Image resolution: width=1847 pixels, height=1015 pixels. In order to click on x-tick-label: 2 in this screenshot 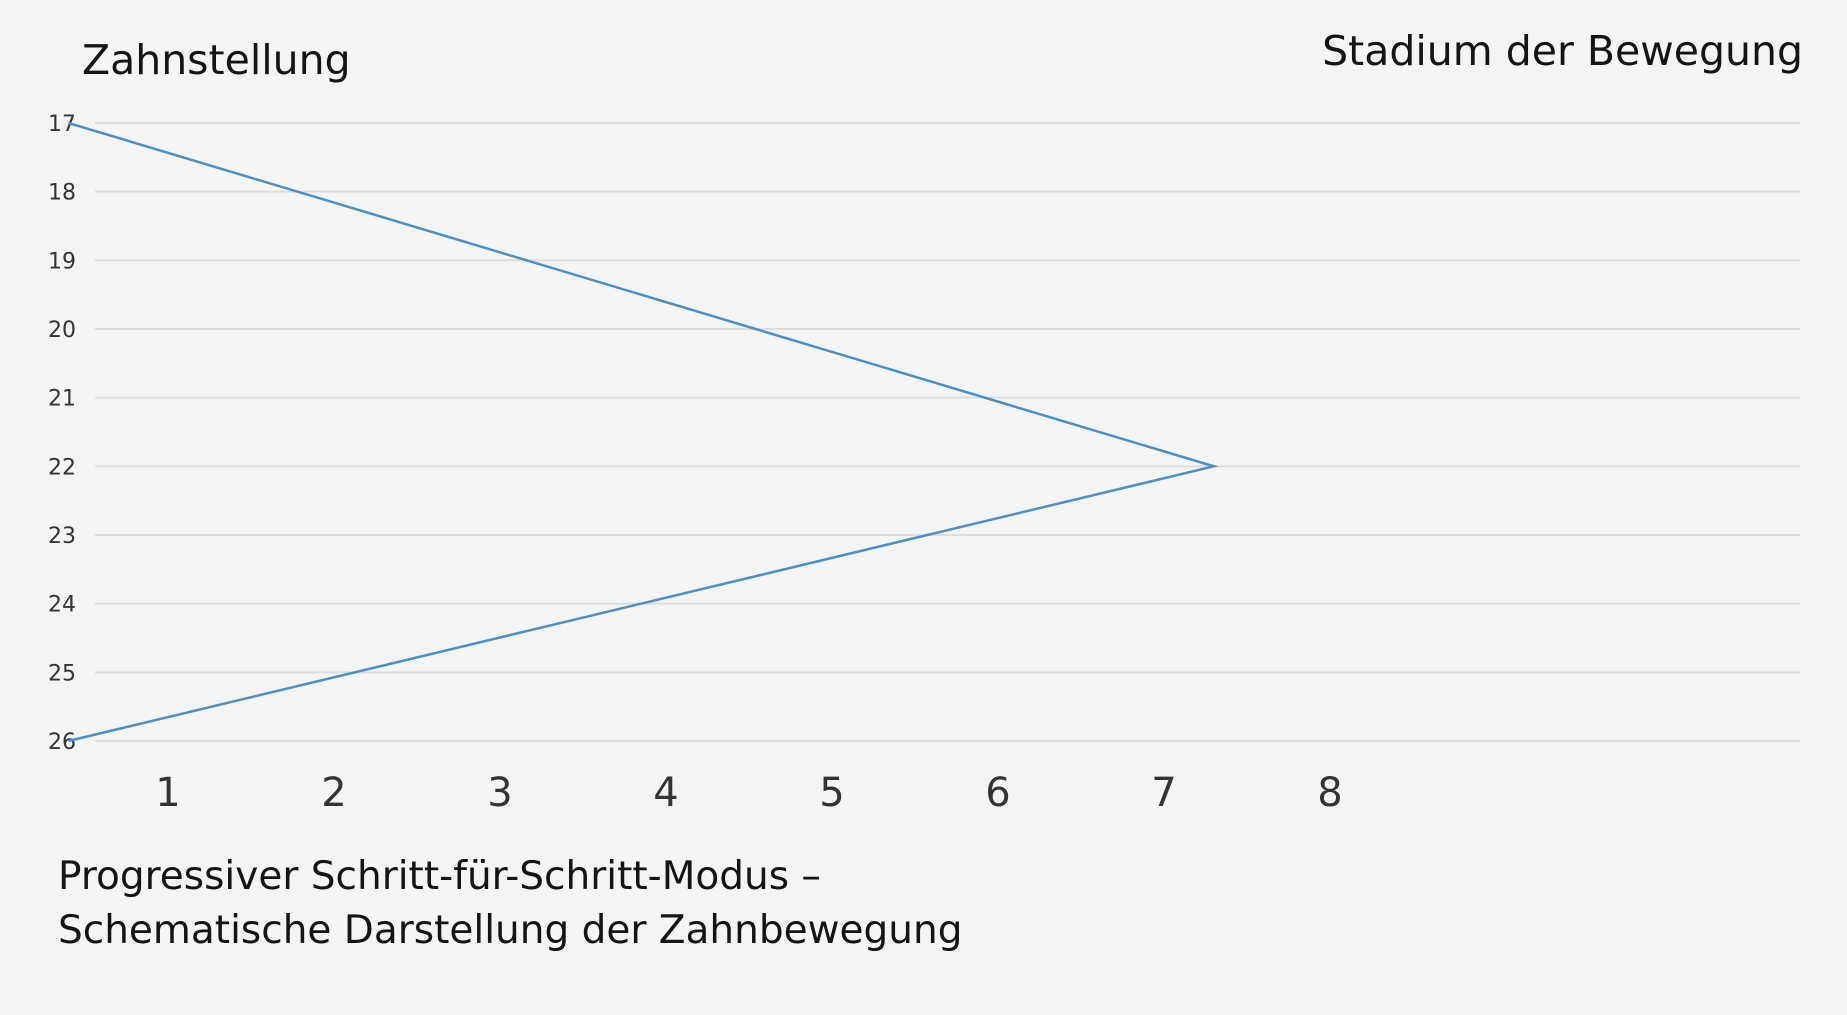, I will do `click(333, 793)`.